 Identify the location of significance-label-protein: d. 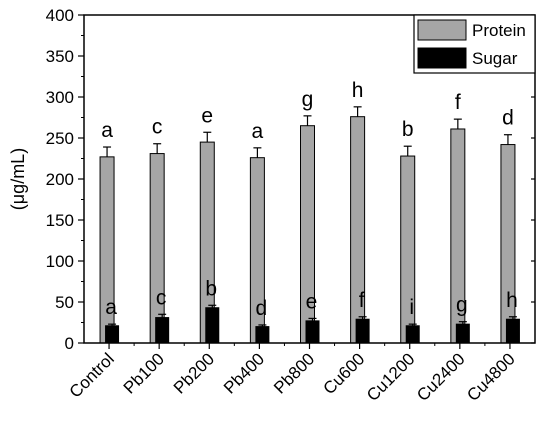
(508, 118).